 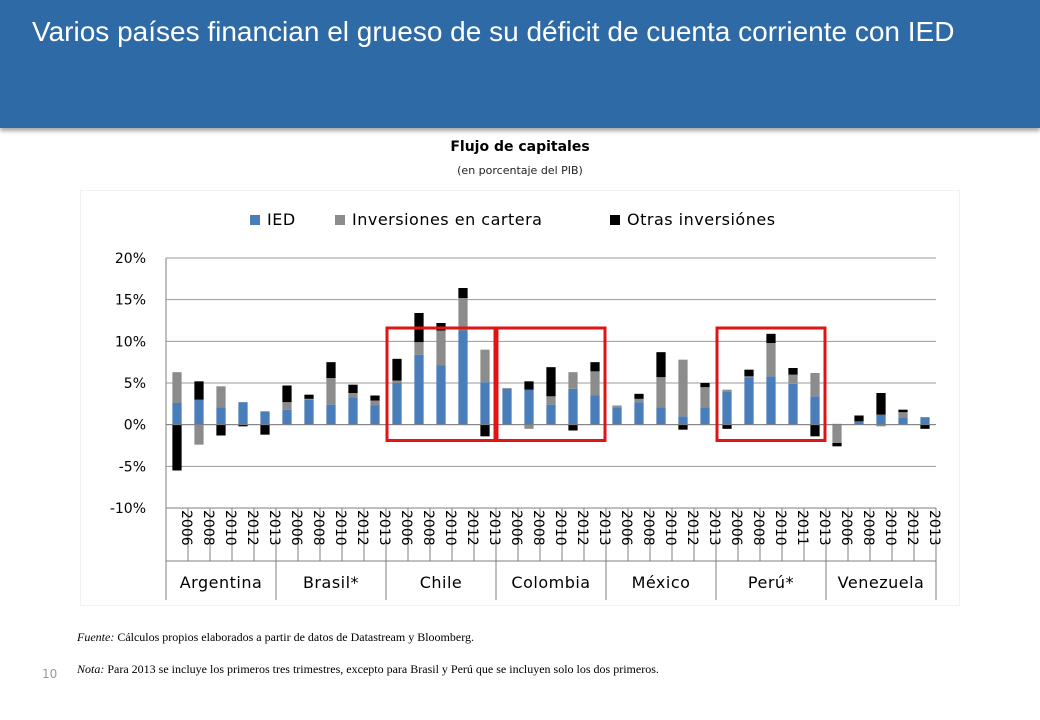 What do you see at coordinates (701, 219) in the screenshot?
I see `legend-label: Otras inversiónes` at bounding box center [701, 219].